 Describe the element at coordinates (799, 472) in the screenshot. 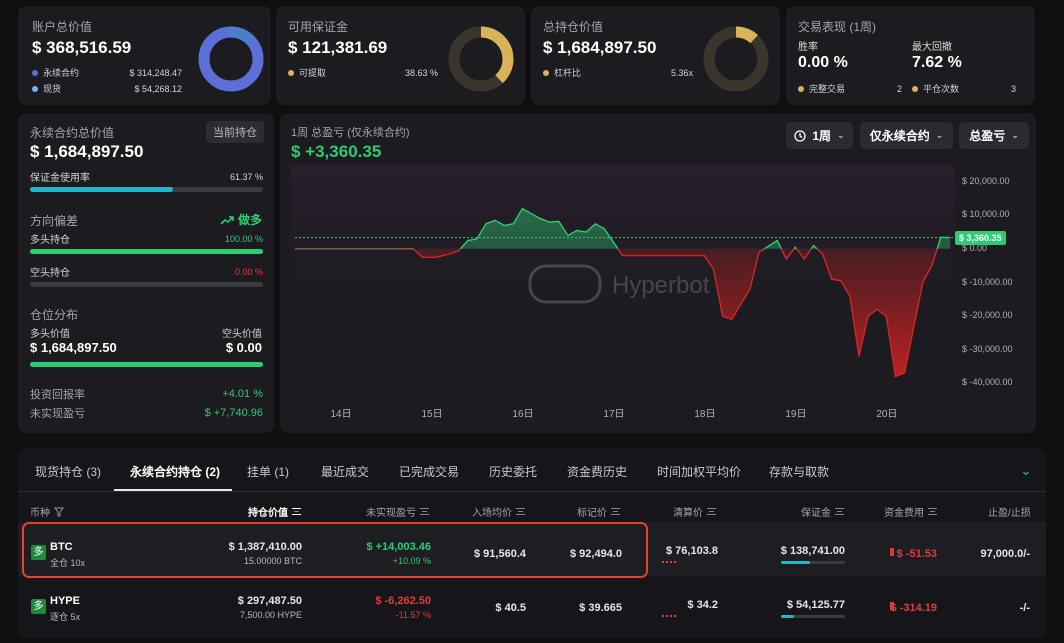

I see `tab-8: 存款与取款` at that location.